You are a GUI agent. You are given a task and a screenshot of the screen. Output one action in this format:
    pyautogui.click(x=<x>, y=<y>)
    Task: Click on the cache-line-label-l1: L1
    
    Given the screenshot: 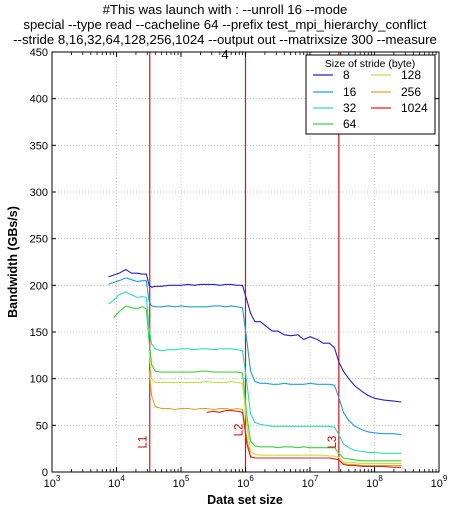 What is the action you would take?
    pyautogui.click(x=144, y=442)
    